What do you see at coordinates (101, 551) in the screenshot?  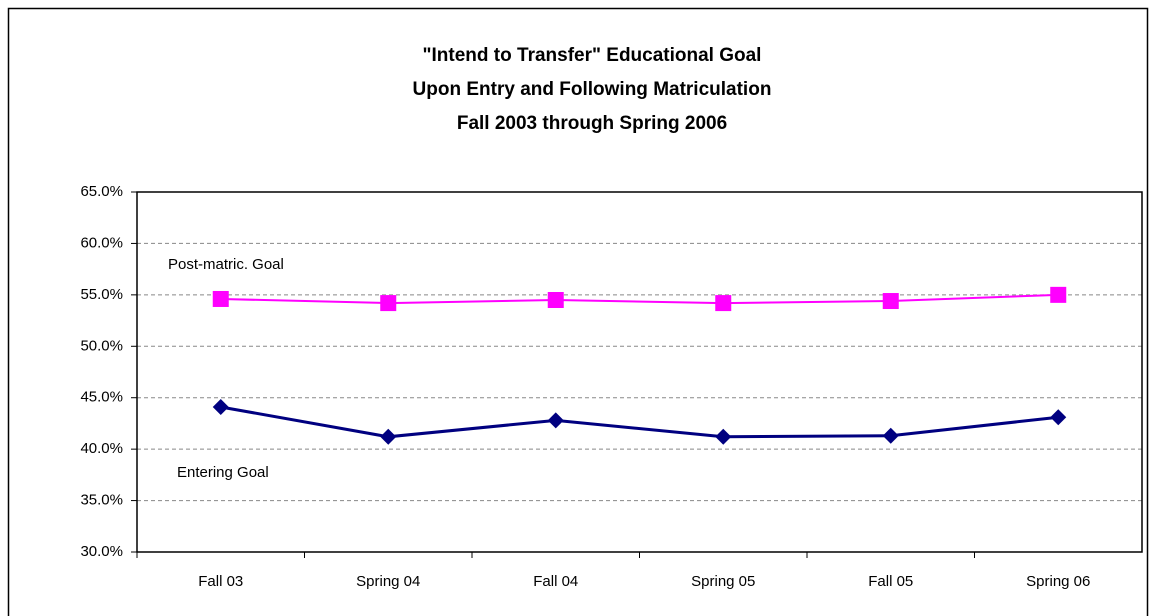 I see `y-tick-label: 30.0%` at bounding box center [101, 551].